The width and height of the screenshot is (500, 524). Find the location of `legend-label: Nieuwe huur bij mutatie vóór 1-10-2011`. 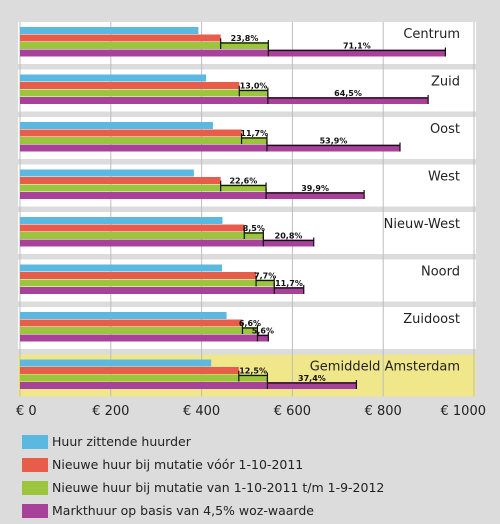

legend-label: Nieuwe huur bij mutatie vóór 1-10-2011 is located at coordinates (178, 464).